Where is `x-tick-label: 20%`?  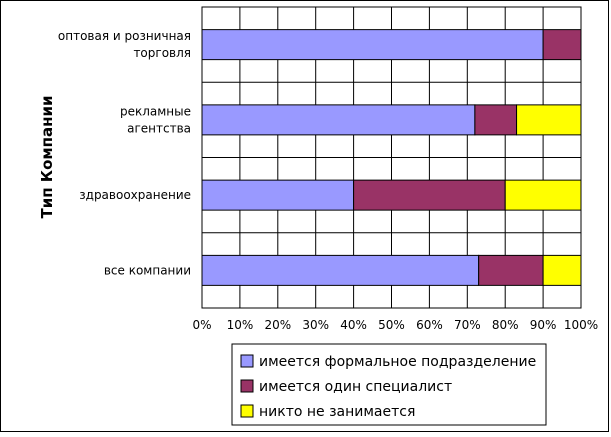 x-tick-label: 20% is located at coordinates (277, 325).